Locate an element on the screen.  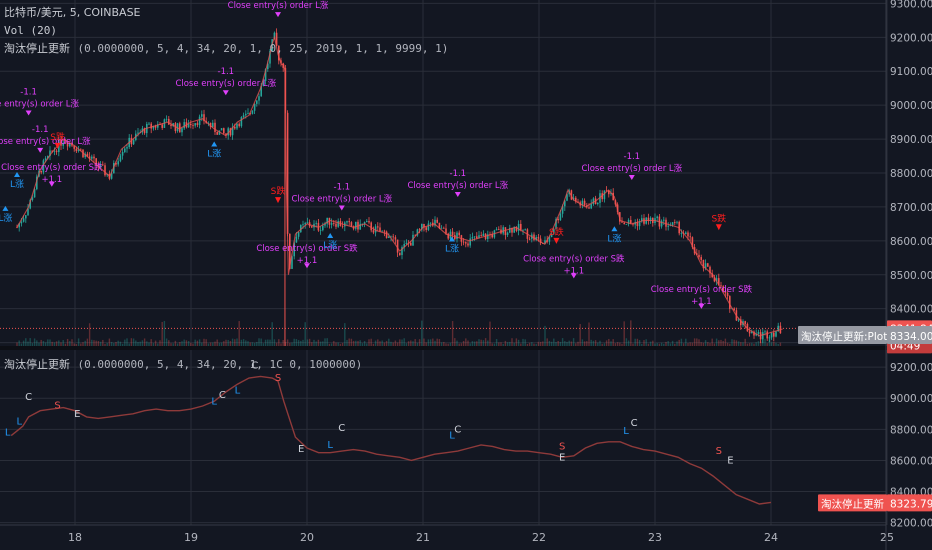
volume-bars is located at coordinates (399, 333).